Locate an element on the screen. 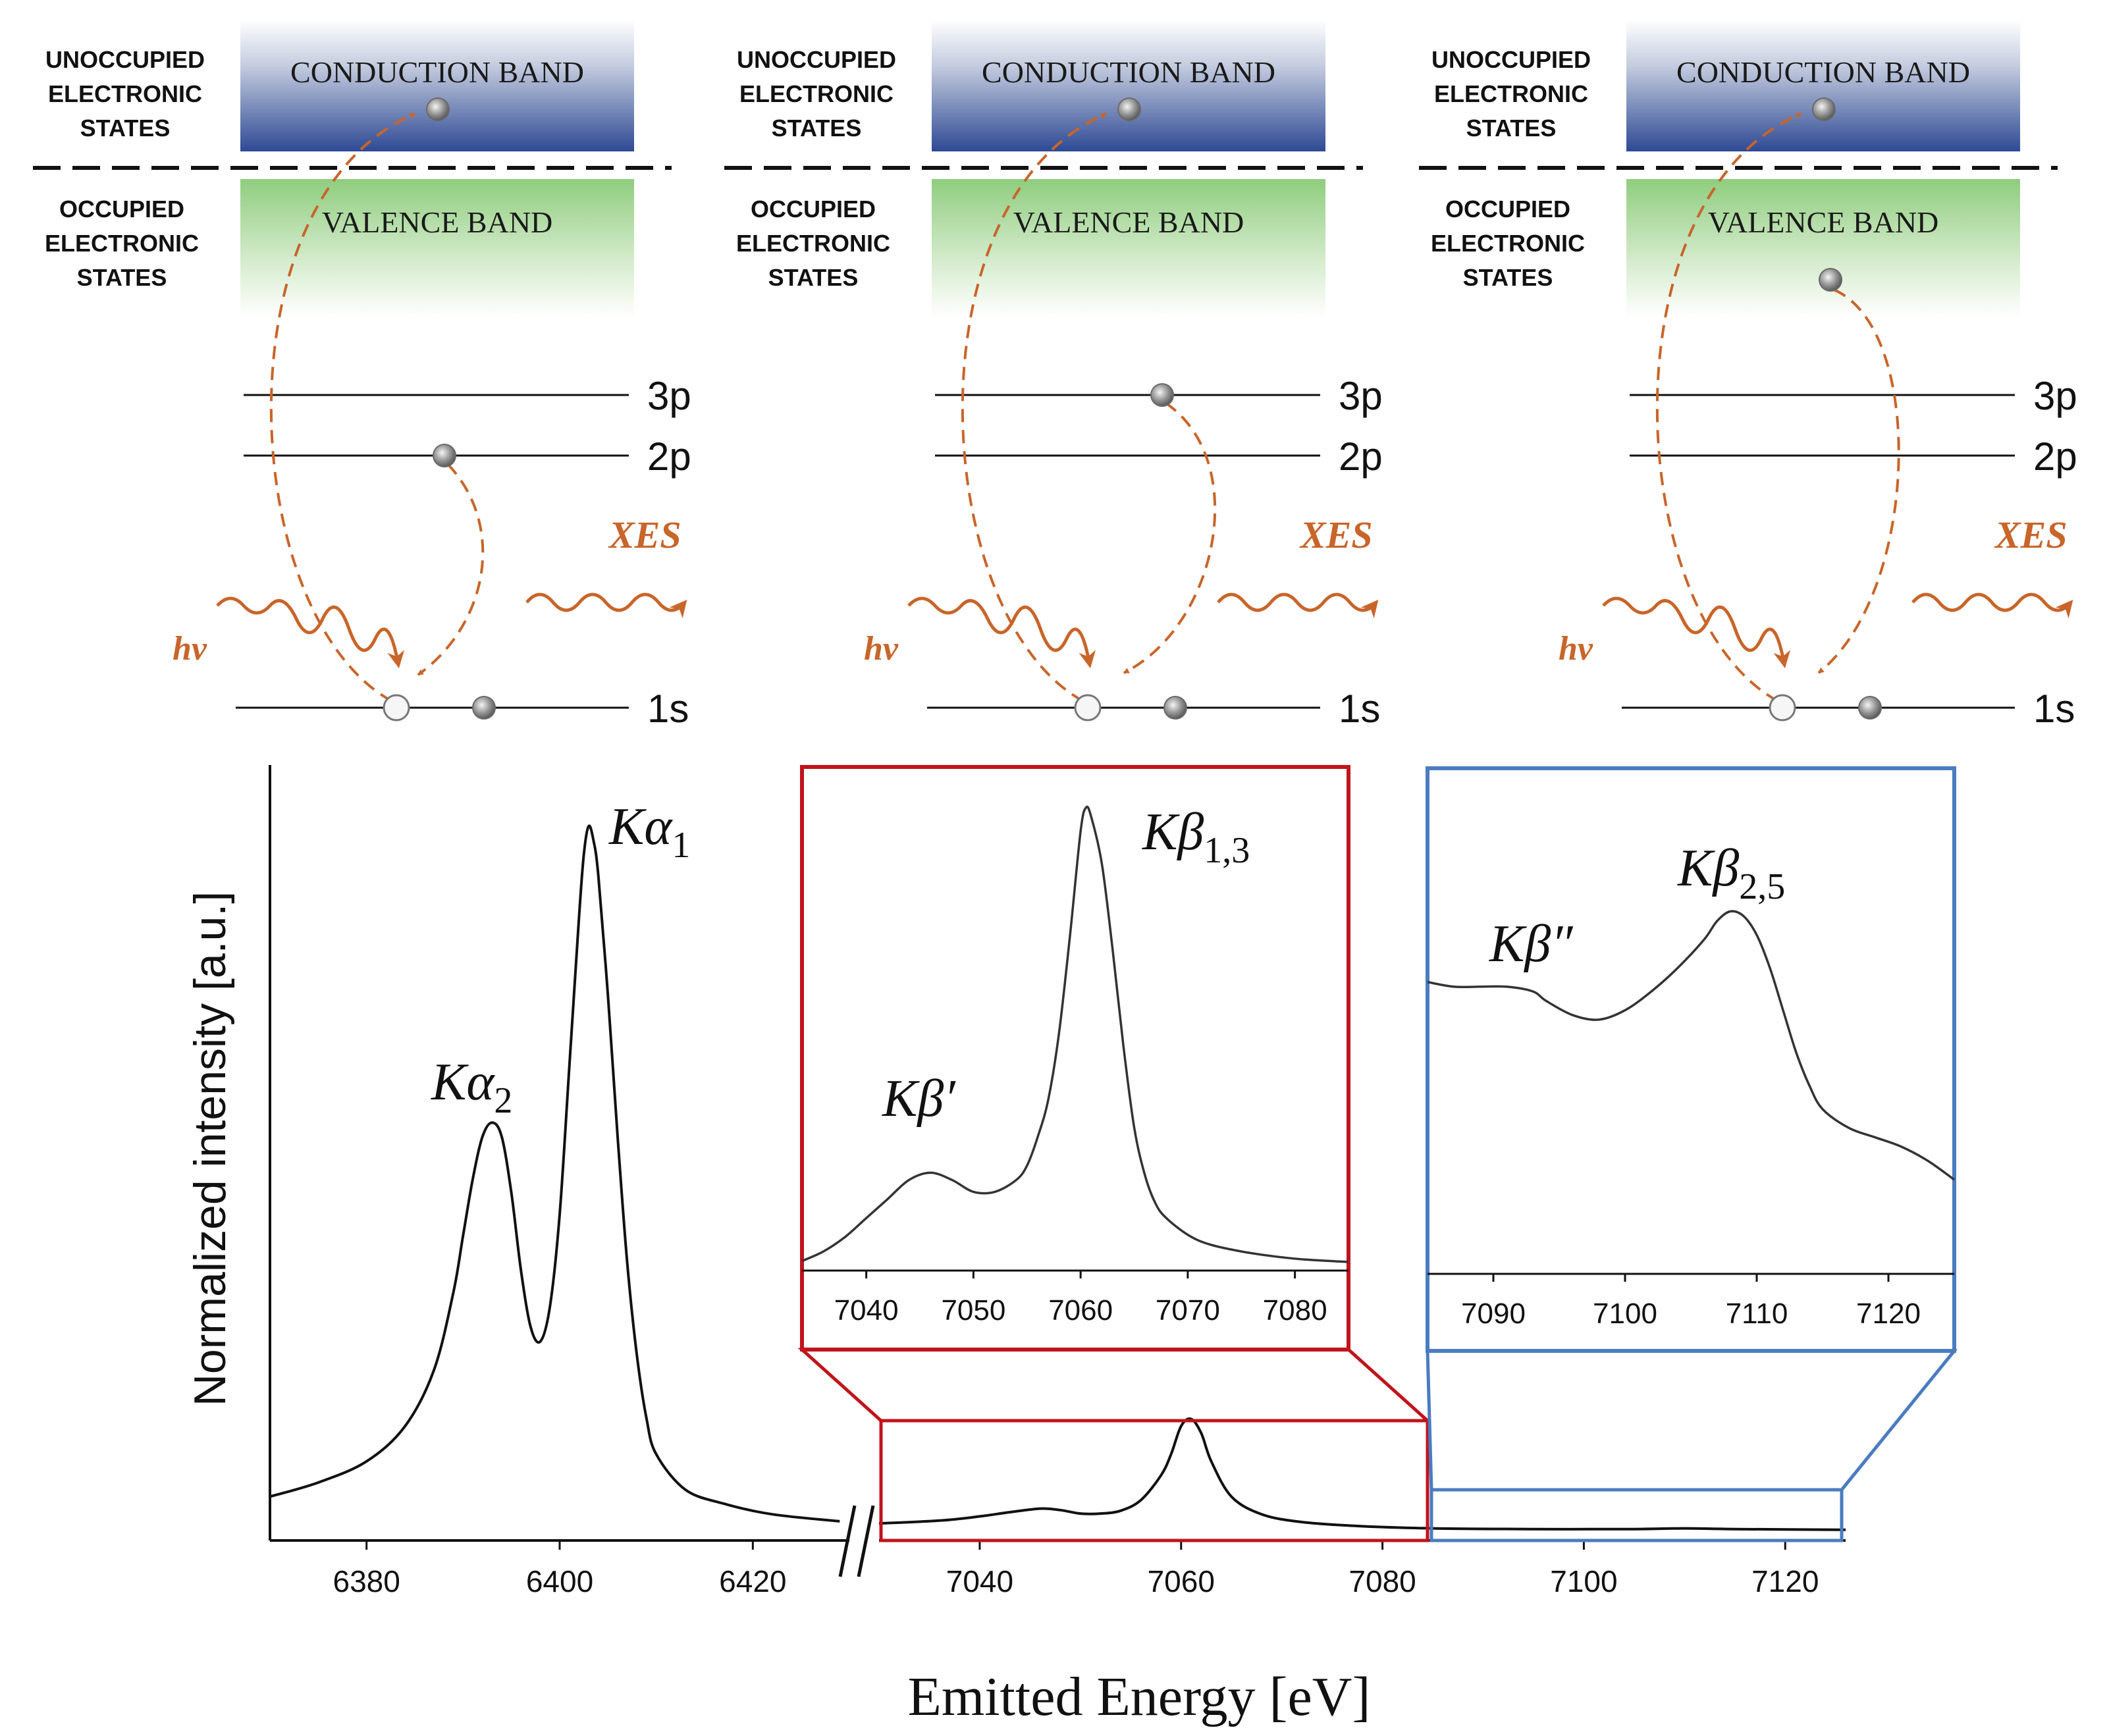 The width and height of the screenshot is (2109, 1736). main-tick-label-7060: 7060 is located at coordinates (1181, 1581).